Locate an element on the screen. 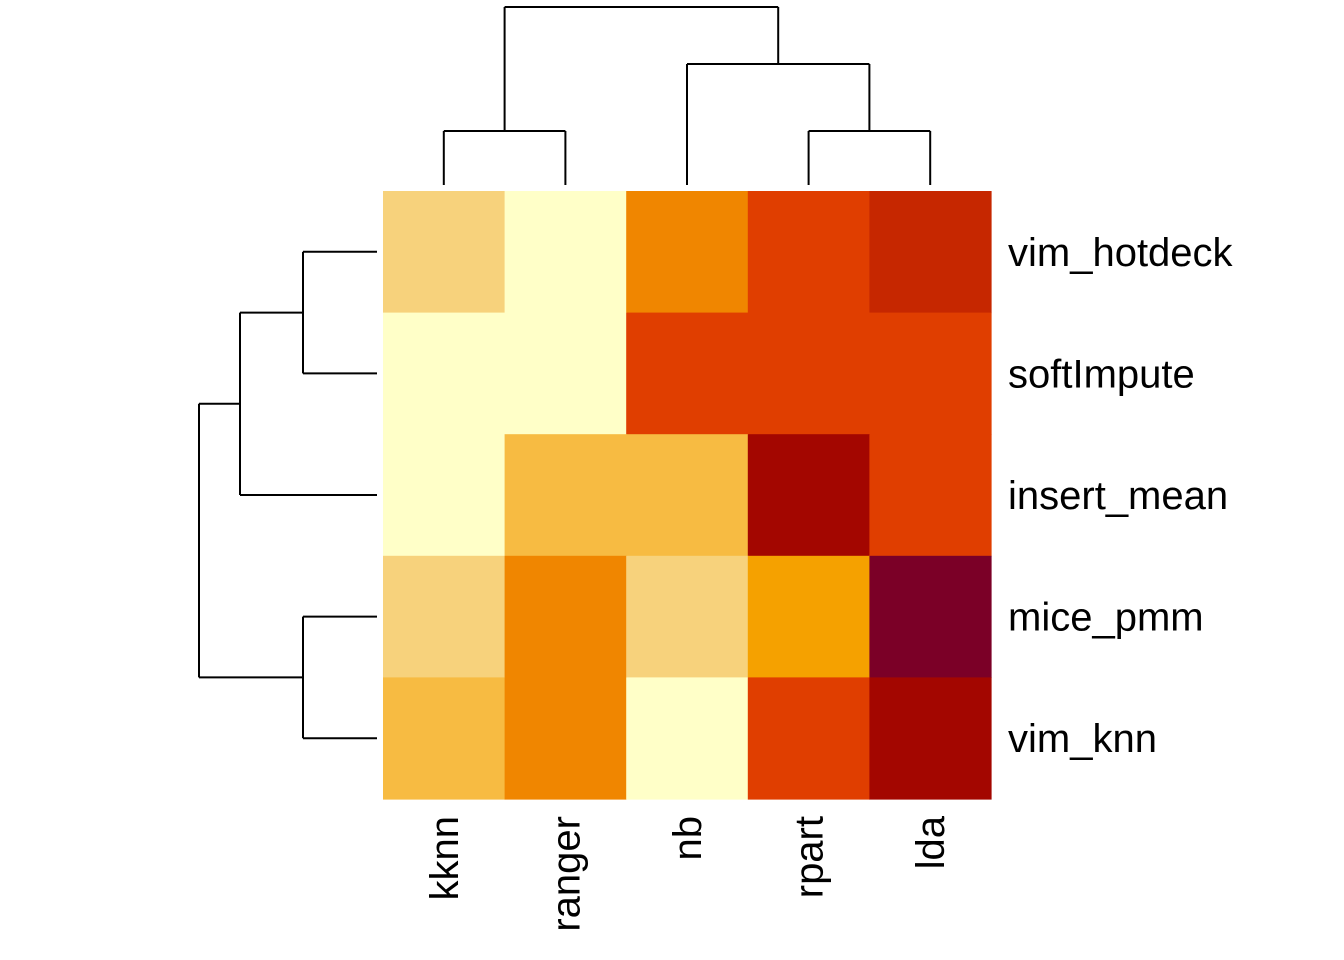 The width and height of the screenshot is (1344, 960). heatmap-cell-vim_knn-nb is located at coordinates (687, 738).